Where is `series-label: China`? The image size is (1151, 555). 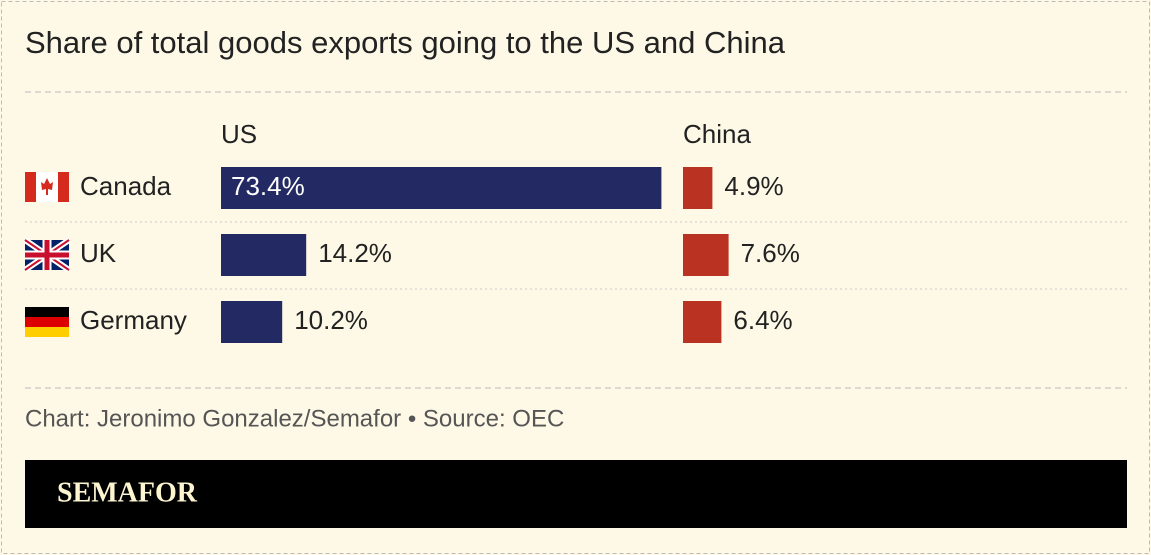
series-label: China is located at coordinates (717, 134).